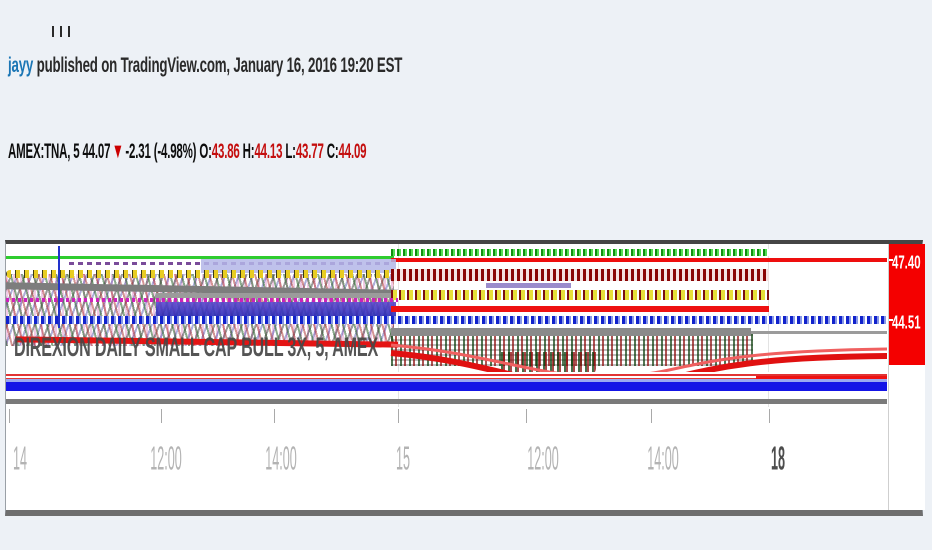 The image size is (932, 550). Describe the element at coordinates (819, 332) in the screenshot. I see `gray-extension-line` at that location.